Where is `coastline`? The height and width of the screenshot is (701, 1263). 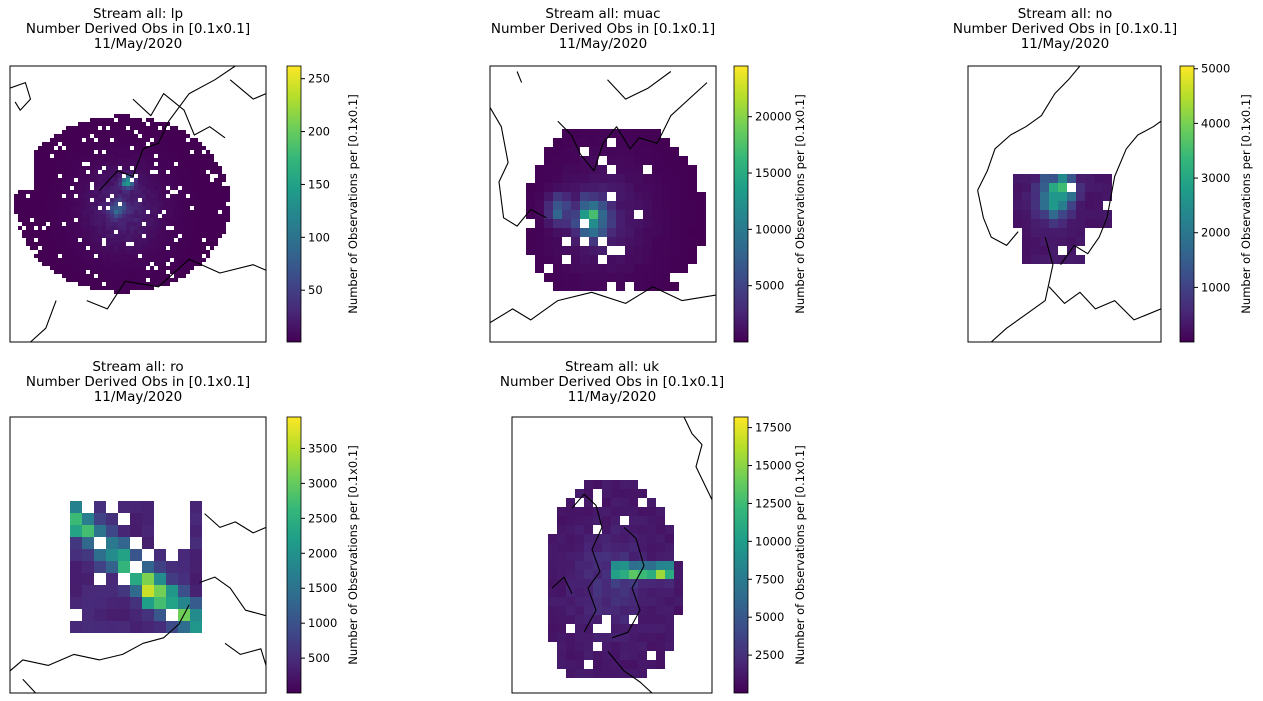 coastline is located at coordinates (697, 459).